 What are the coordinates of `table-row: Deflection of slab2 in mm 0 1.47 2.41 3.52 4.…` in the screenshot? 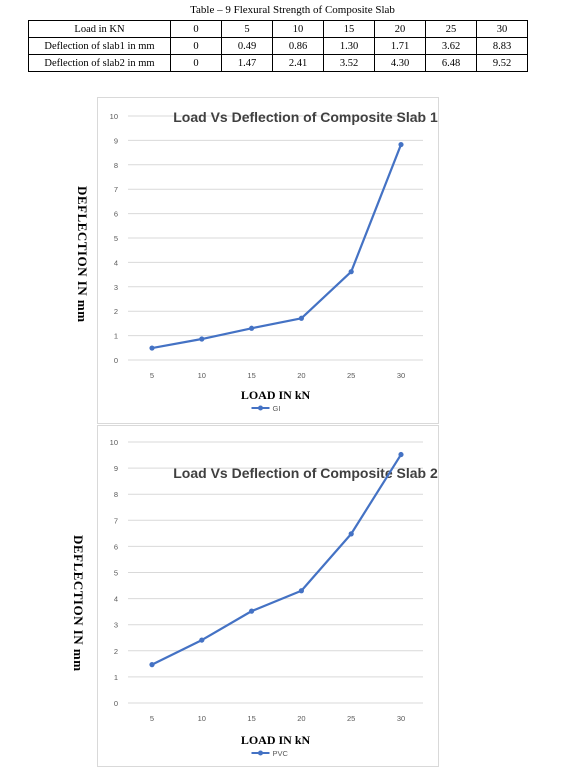 It's located at (278, 63).